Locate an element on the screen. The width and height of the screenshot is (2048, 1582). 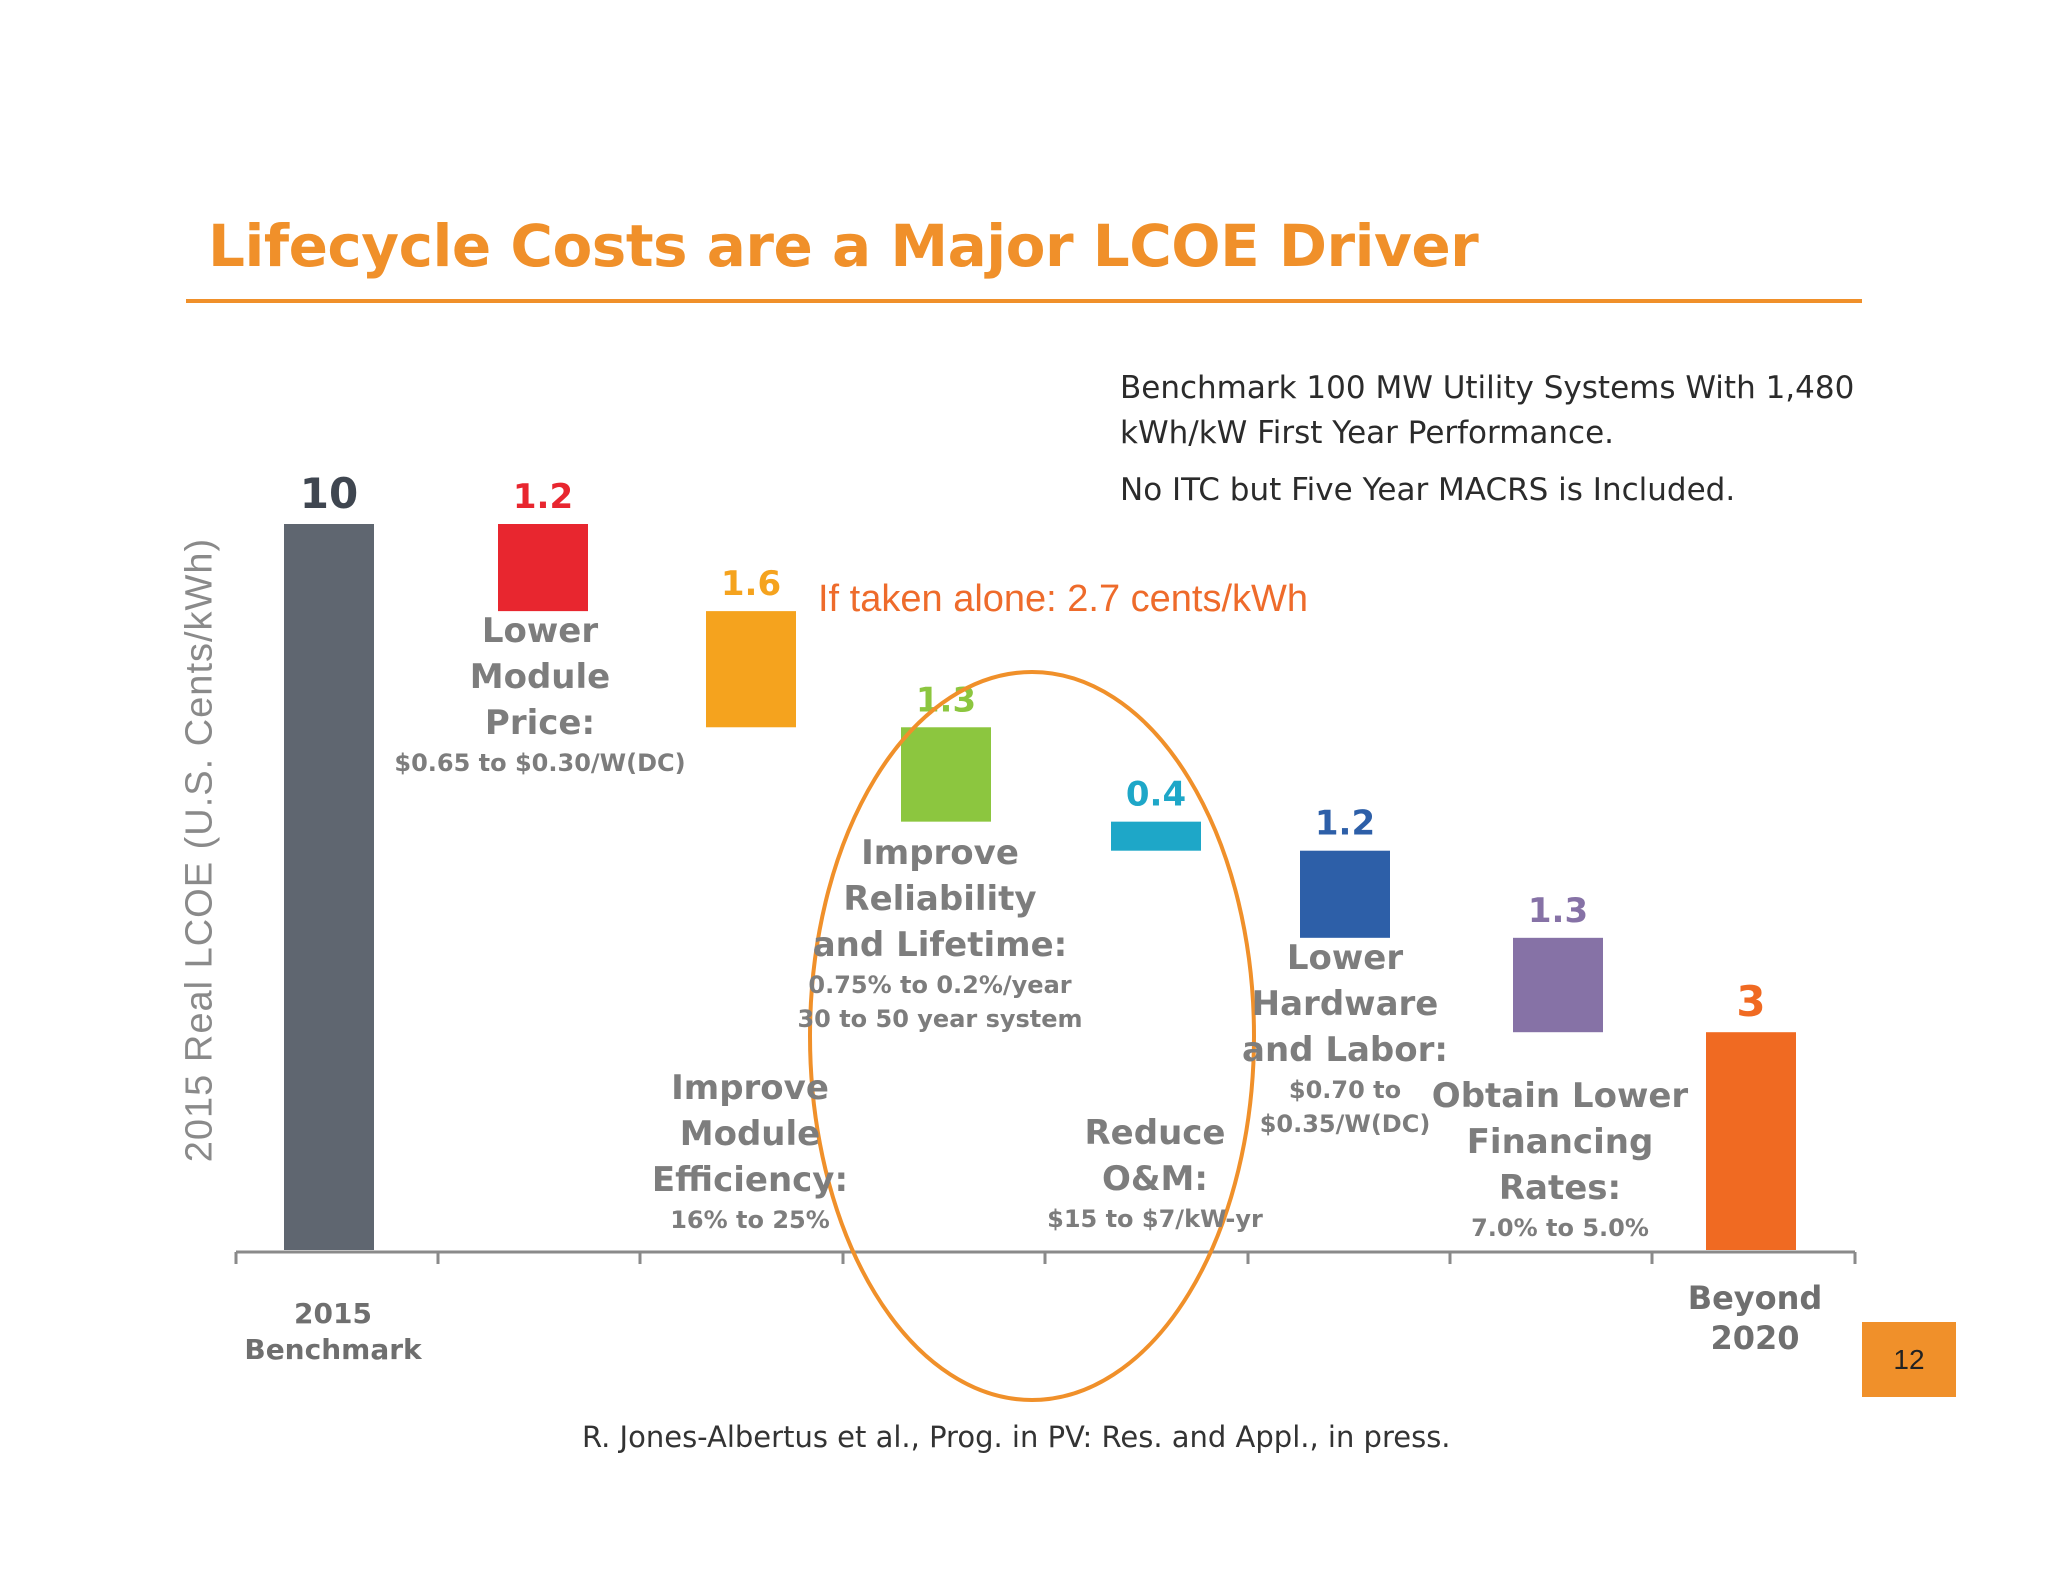
x-label-line: 2020 is located at coordinates (1755, 1338).